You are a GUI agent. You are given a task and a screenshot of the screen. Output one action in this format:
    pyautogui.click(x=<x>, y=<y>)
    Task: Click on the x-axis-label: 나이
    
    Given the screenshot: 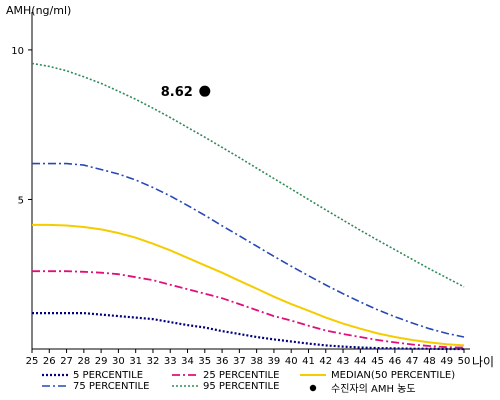 What is the action you would take?
    pyautogui.click(x=483, y=362)
    